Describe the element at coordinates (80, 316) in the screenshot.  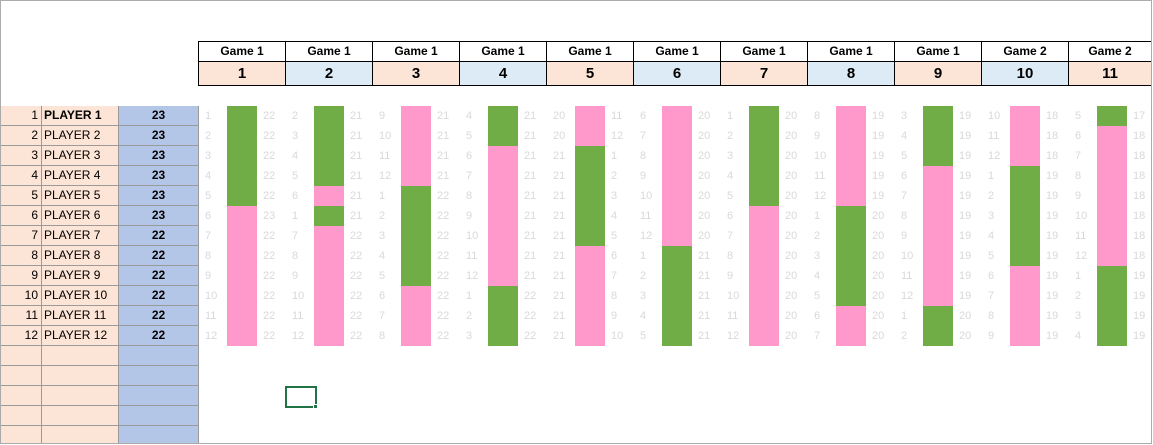
I see `player-name-cell: PLAYER 11` at that location.